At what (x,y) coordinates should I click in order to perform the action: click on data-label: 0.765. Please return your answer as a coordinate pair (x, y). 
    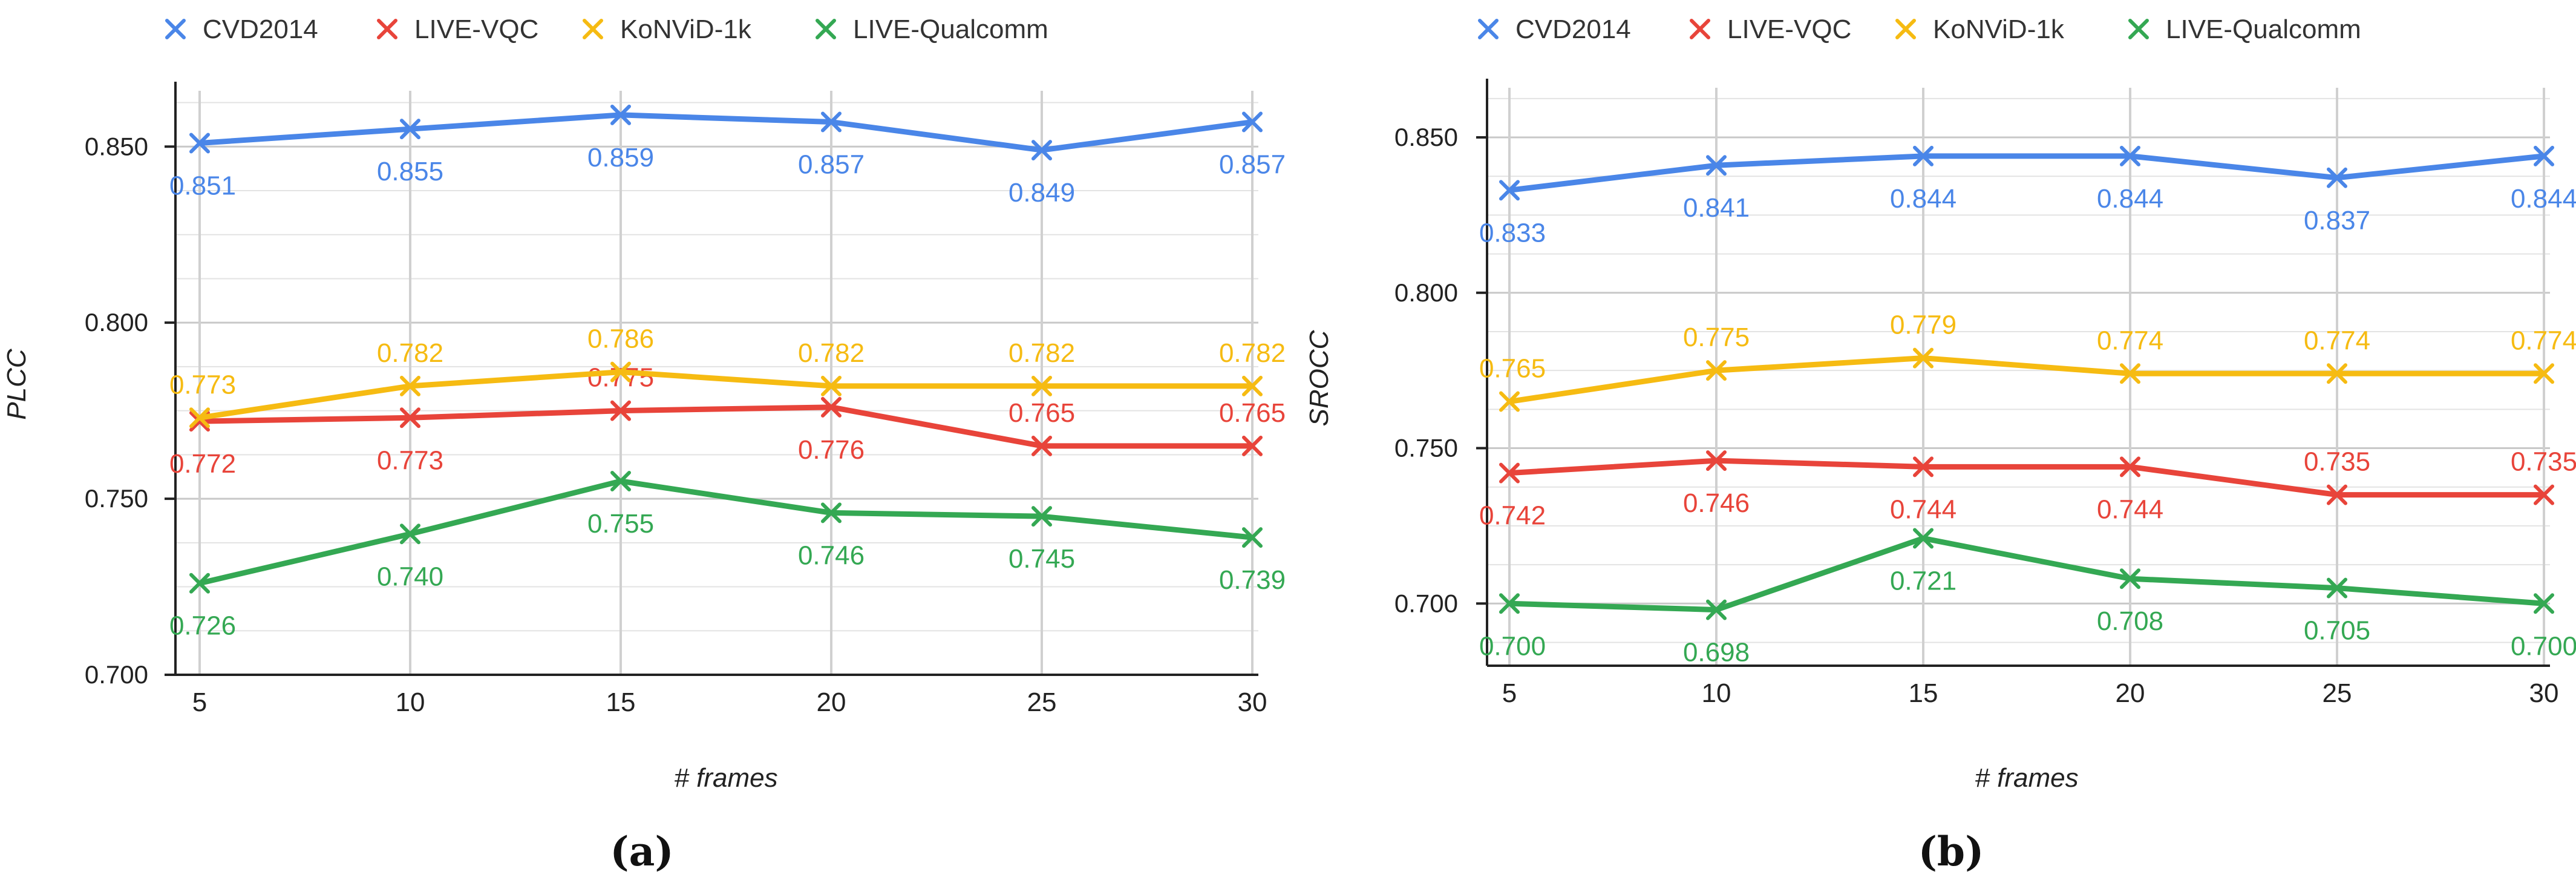
    Looking at the image, I should click on (1512, 369).